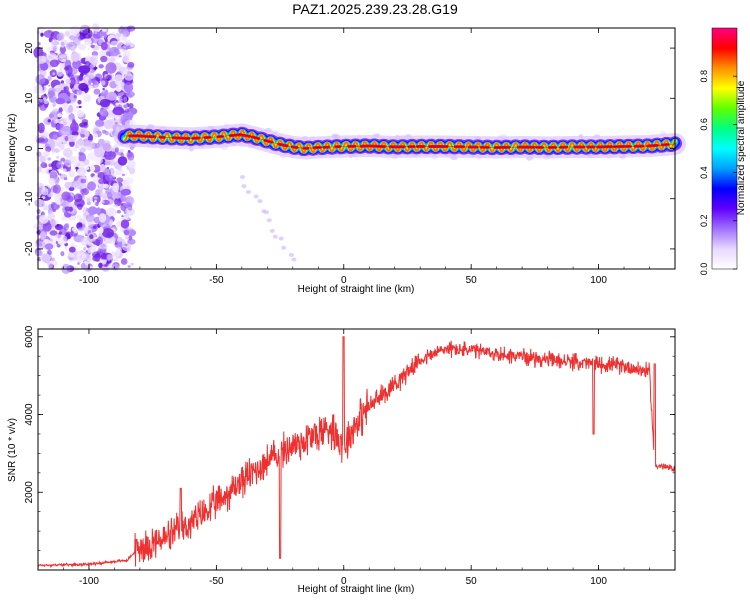  I want to click on snr-y-tick-label: 6000, so click(29, 336).